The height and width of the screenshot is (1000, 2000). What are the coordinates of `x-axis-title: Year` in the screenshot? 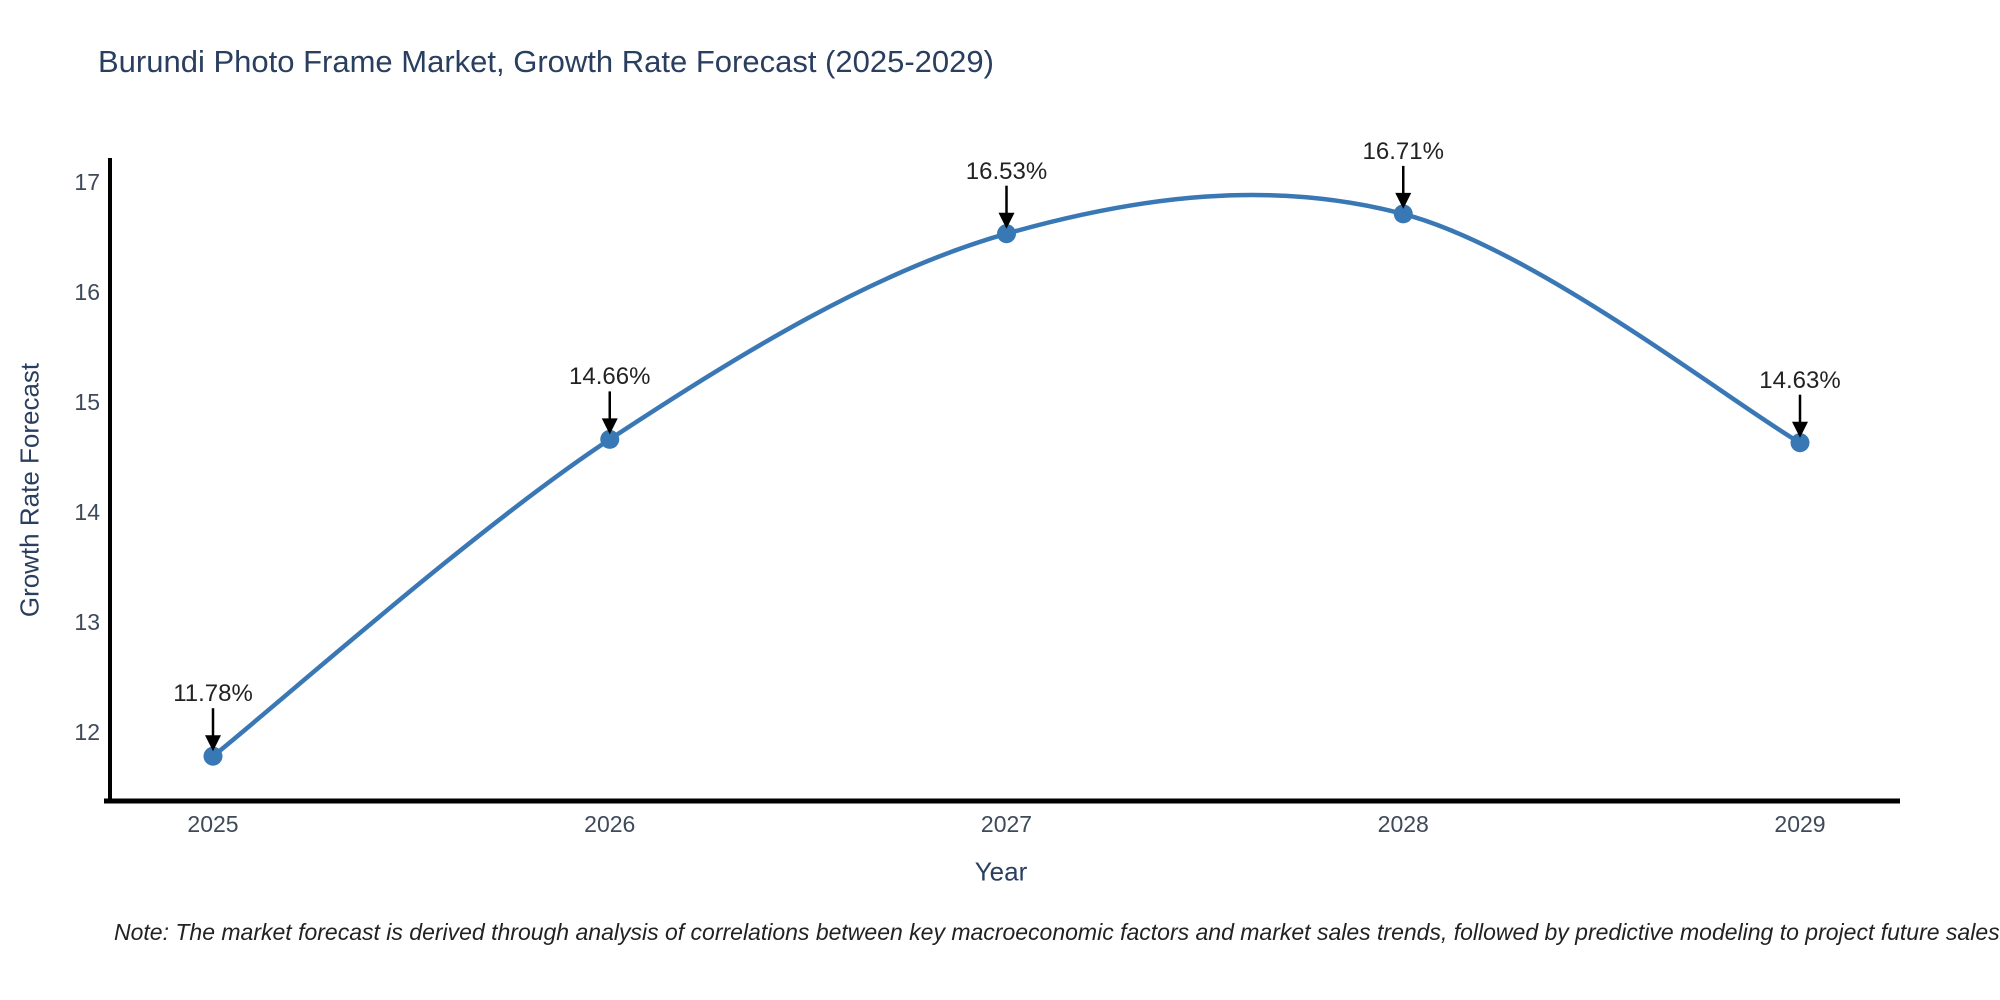 It's located at (1001, 871).